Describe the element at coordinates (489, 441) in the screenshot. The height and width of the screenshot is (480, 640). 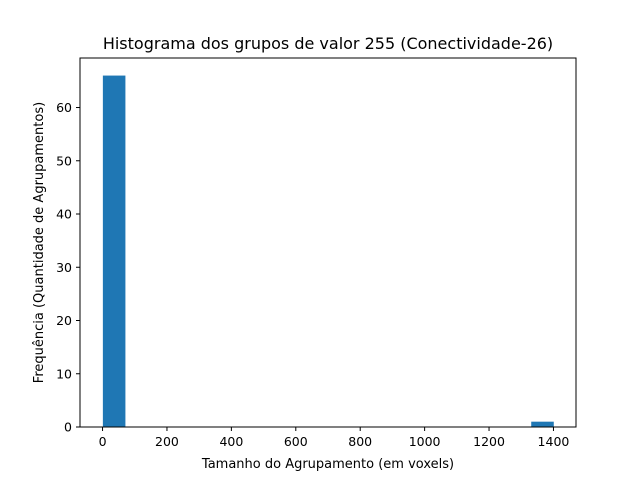
I see `x-tick-label: 1200` at that location.